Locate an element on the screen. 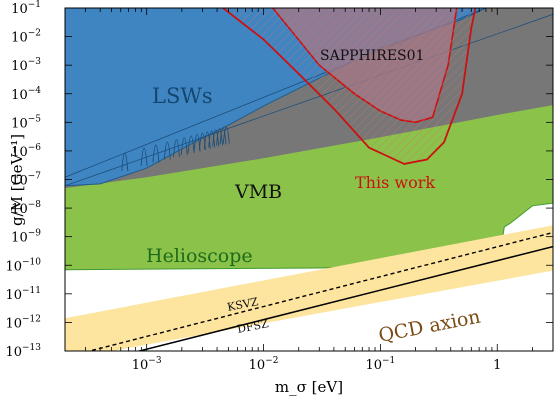  y-tick-label: 10⁻³ is located at coordinates (26, 65).